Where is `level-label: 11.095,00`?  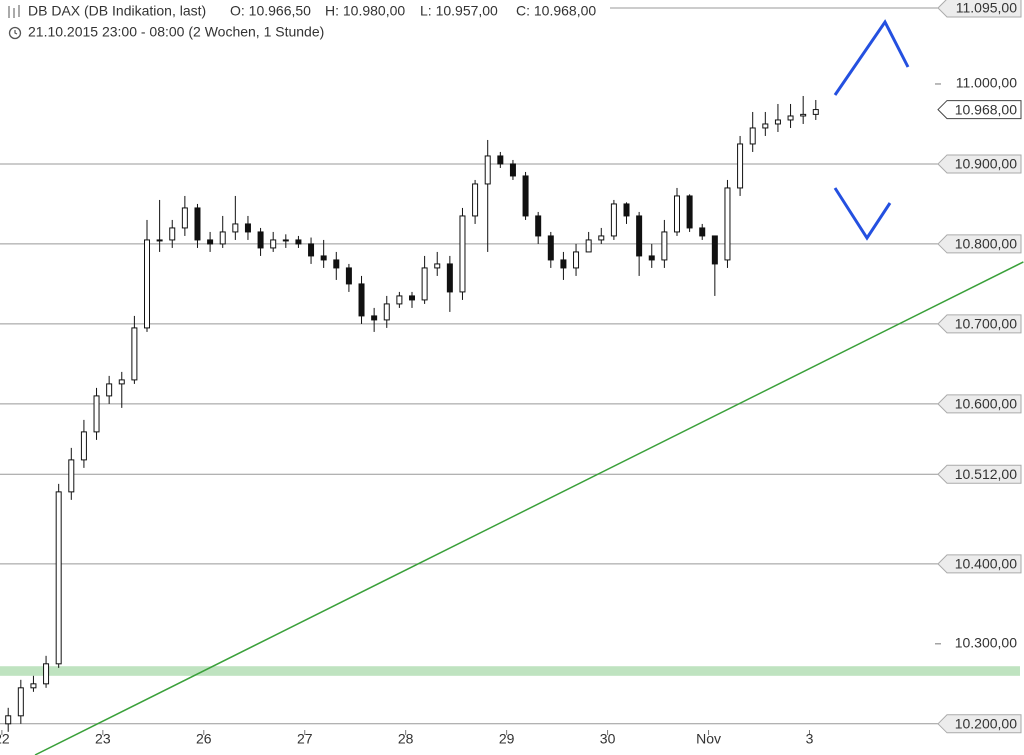
level-label: 11.095,00 is located at coordinates (986, 8).